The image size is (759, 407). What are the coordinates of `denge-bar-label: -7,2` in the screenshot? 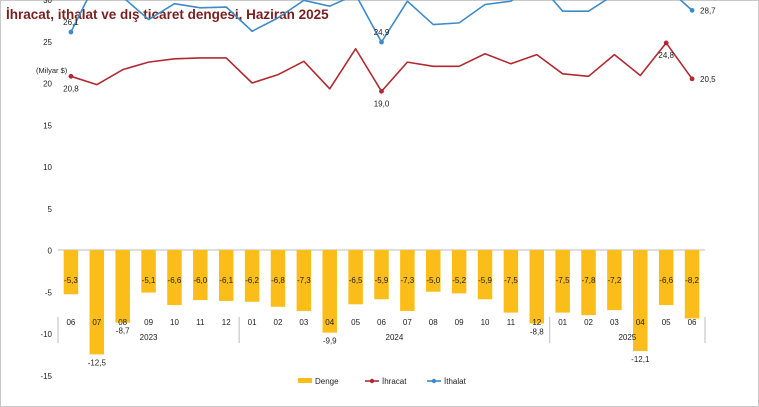 It's located at (615, 280).